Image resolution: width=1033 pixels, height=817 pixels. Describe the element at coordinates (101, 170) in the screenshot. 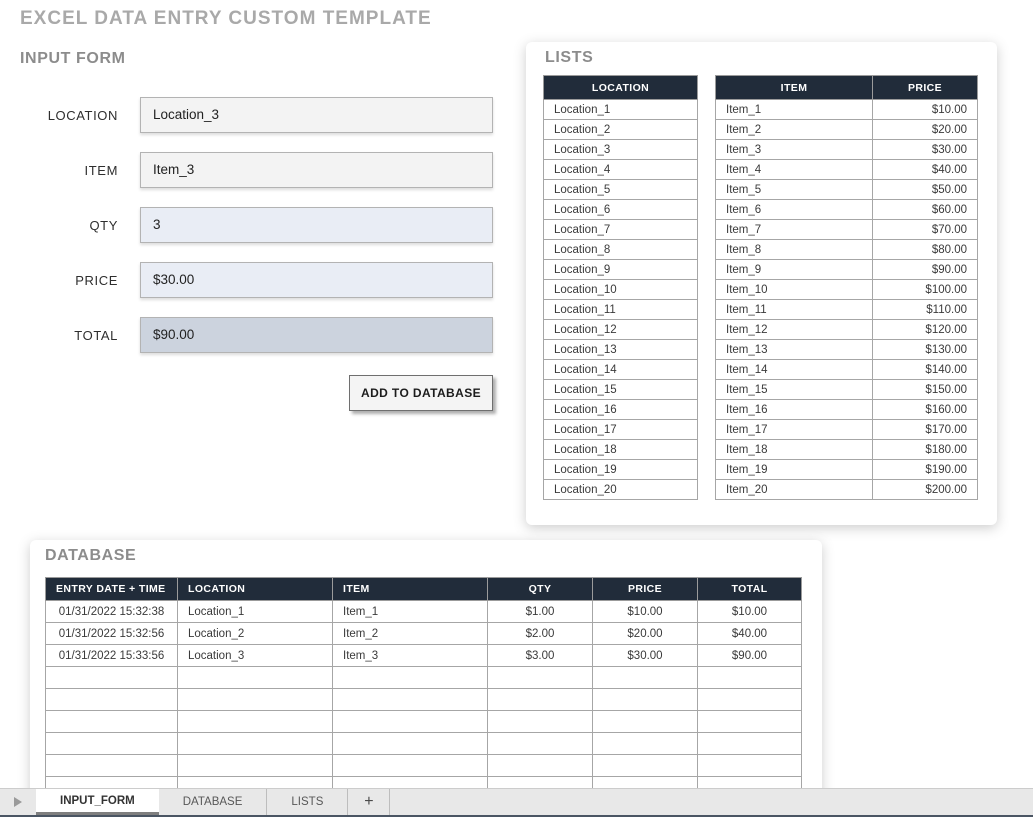

I see `field-label-item: ITEM` at that location.